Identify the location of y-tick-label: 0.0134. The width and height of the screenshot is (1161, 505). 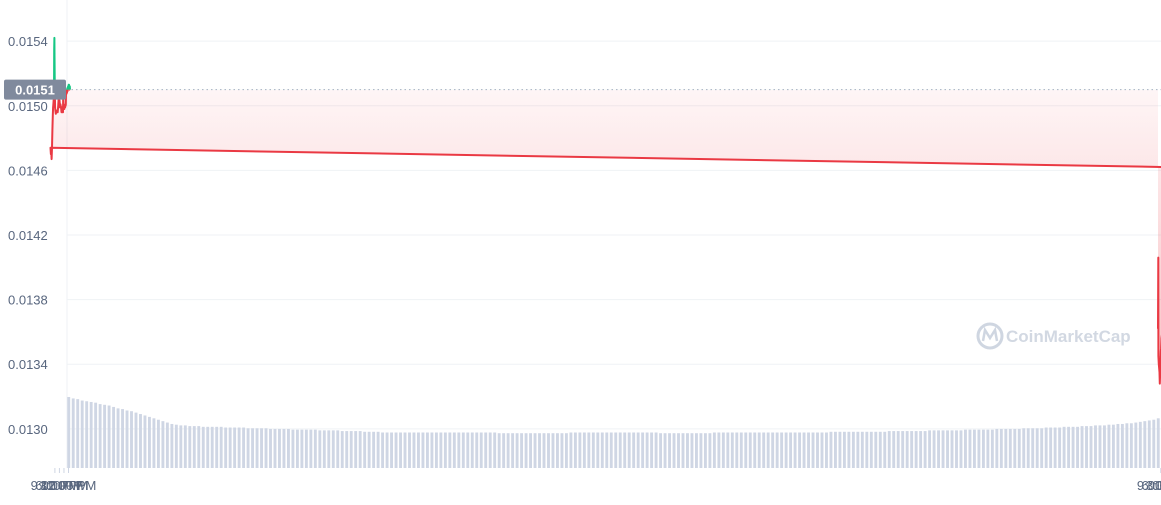
(28, 364).